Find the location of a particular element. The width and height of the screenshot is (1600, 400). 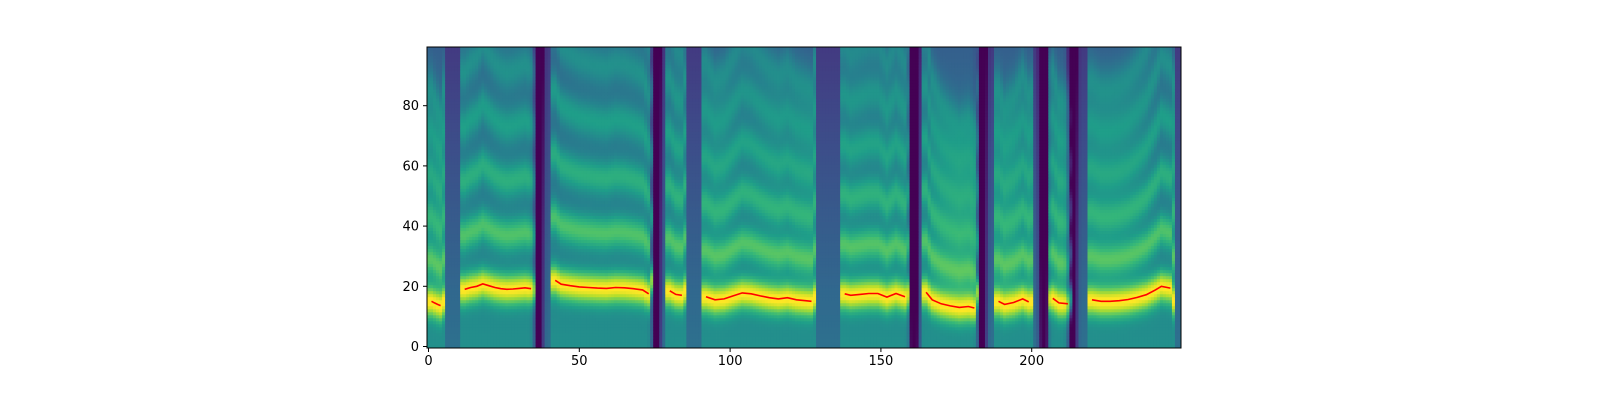

y-tick-label: 40 is located at coordinates (410, 227).